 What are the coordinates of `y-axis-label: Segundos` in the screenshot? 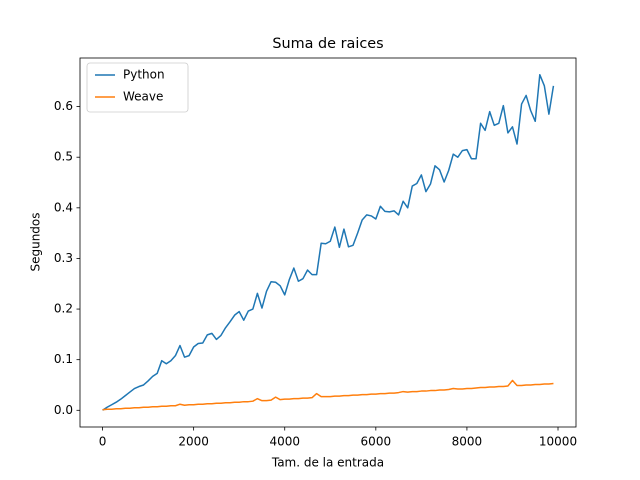 It's located at (36, 241).